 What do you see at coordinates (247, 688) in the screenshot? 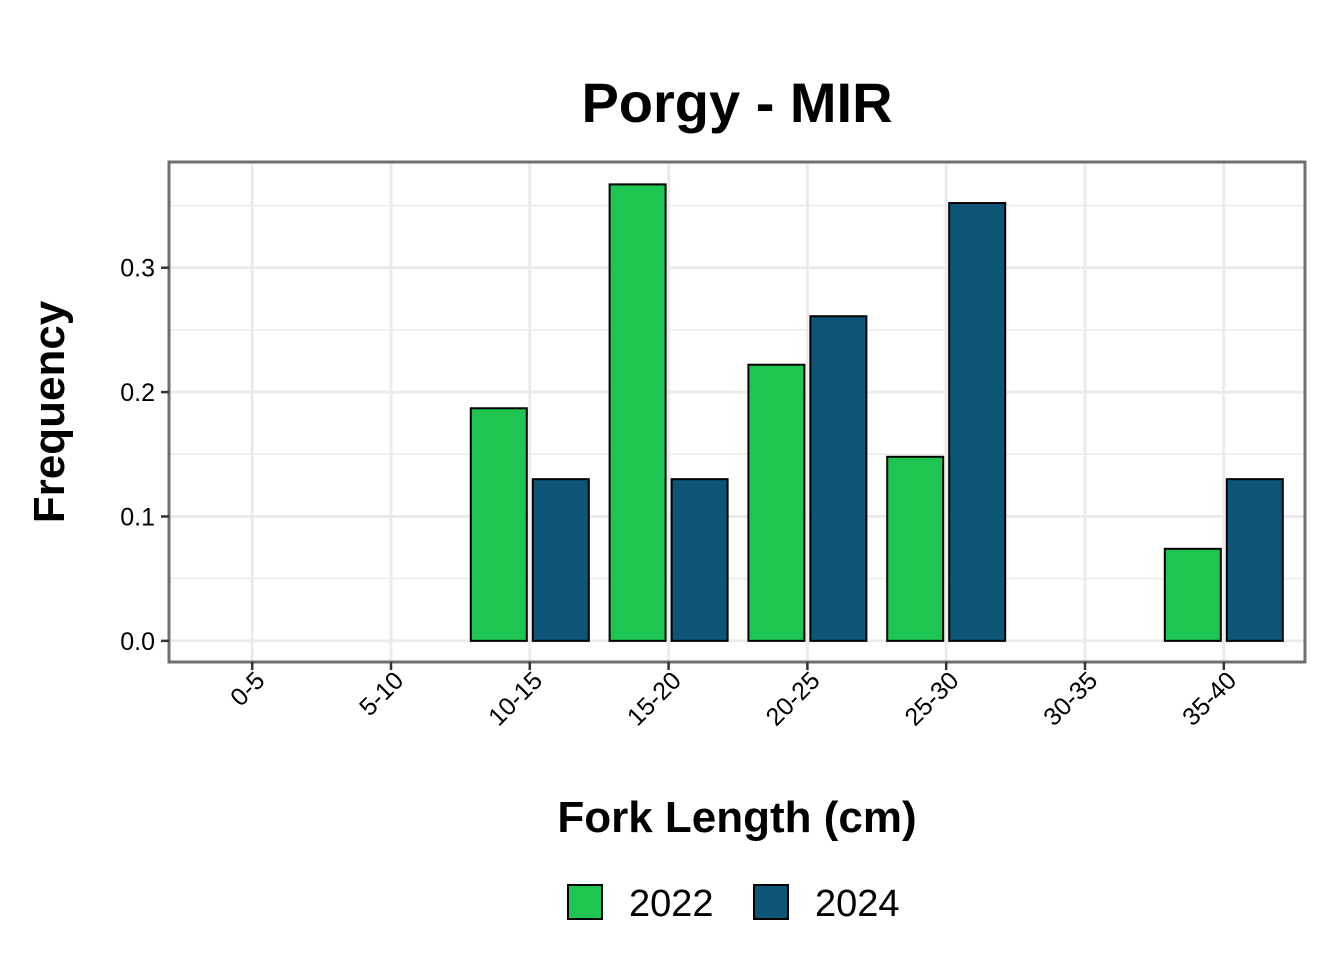
I see `x-tick-label: 0-5` at bounding box center [247, 688].